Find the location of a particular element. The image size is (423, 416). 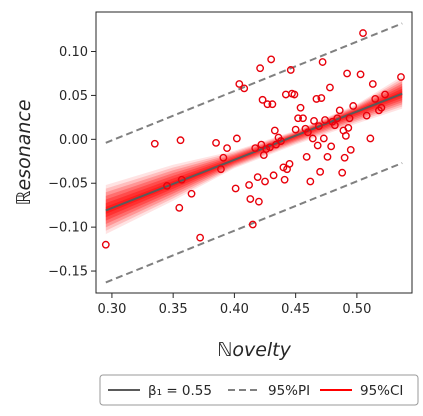

x-tick-label: 0.30 is located at coordinates (111, 309).